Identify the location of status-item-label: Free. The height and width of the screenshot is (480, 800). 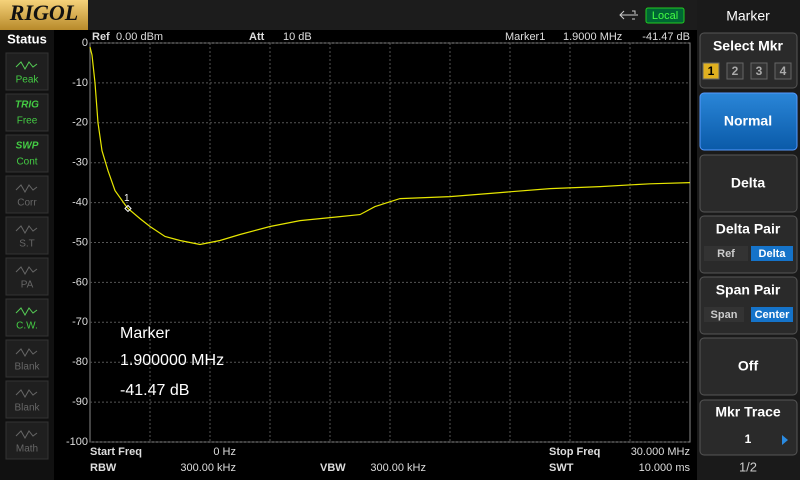
(27, 121).